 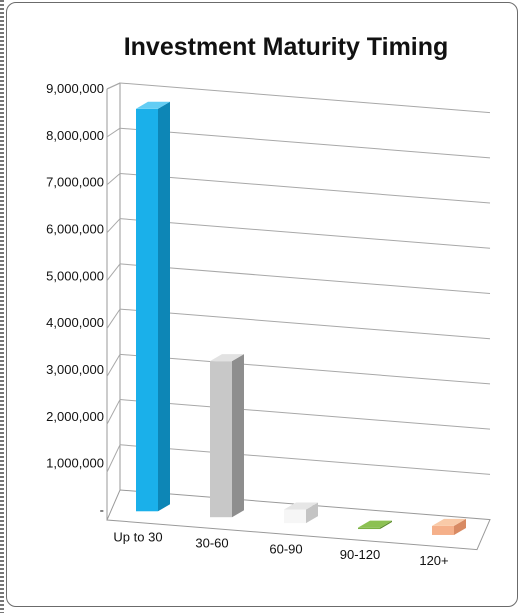 What do you see at coordinates (75, 416) in the screenshot?
I see `y-tick-label: 2,000,000` at bounding box center [75, 416].